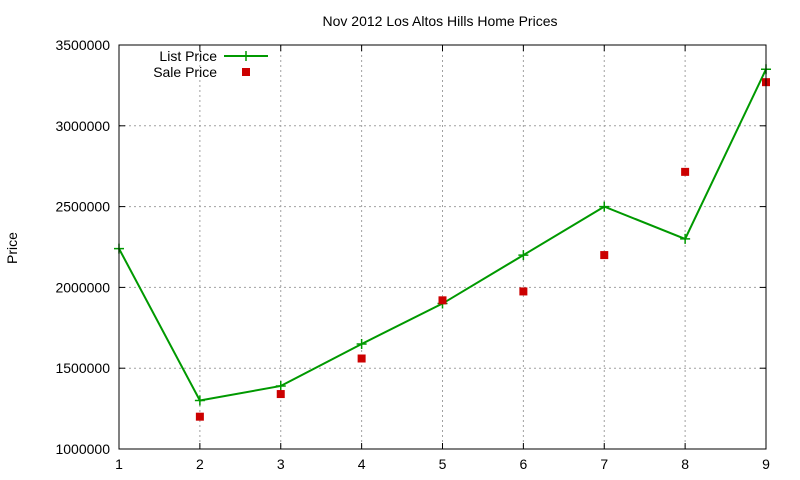 The width and height of the screenshot is (800, 480). Describe the element at coordinates (119, 464) in the screenshot. I see `x-tick-label: 1` at that location.